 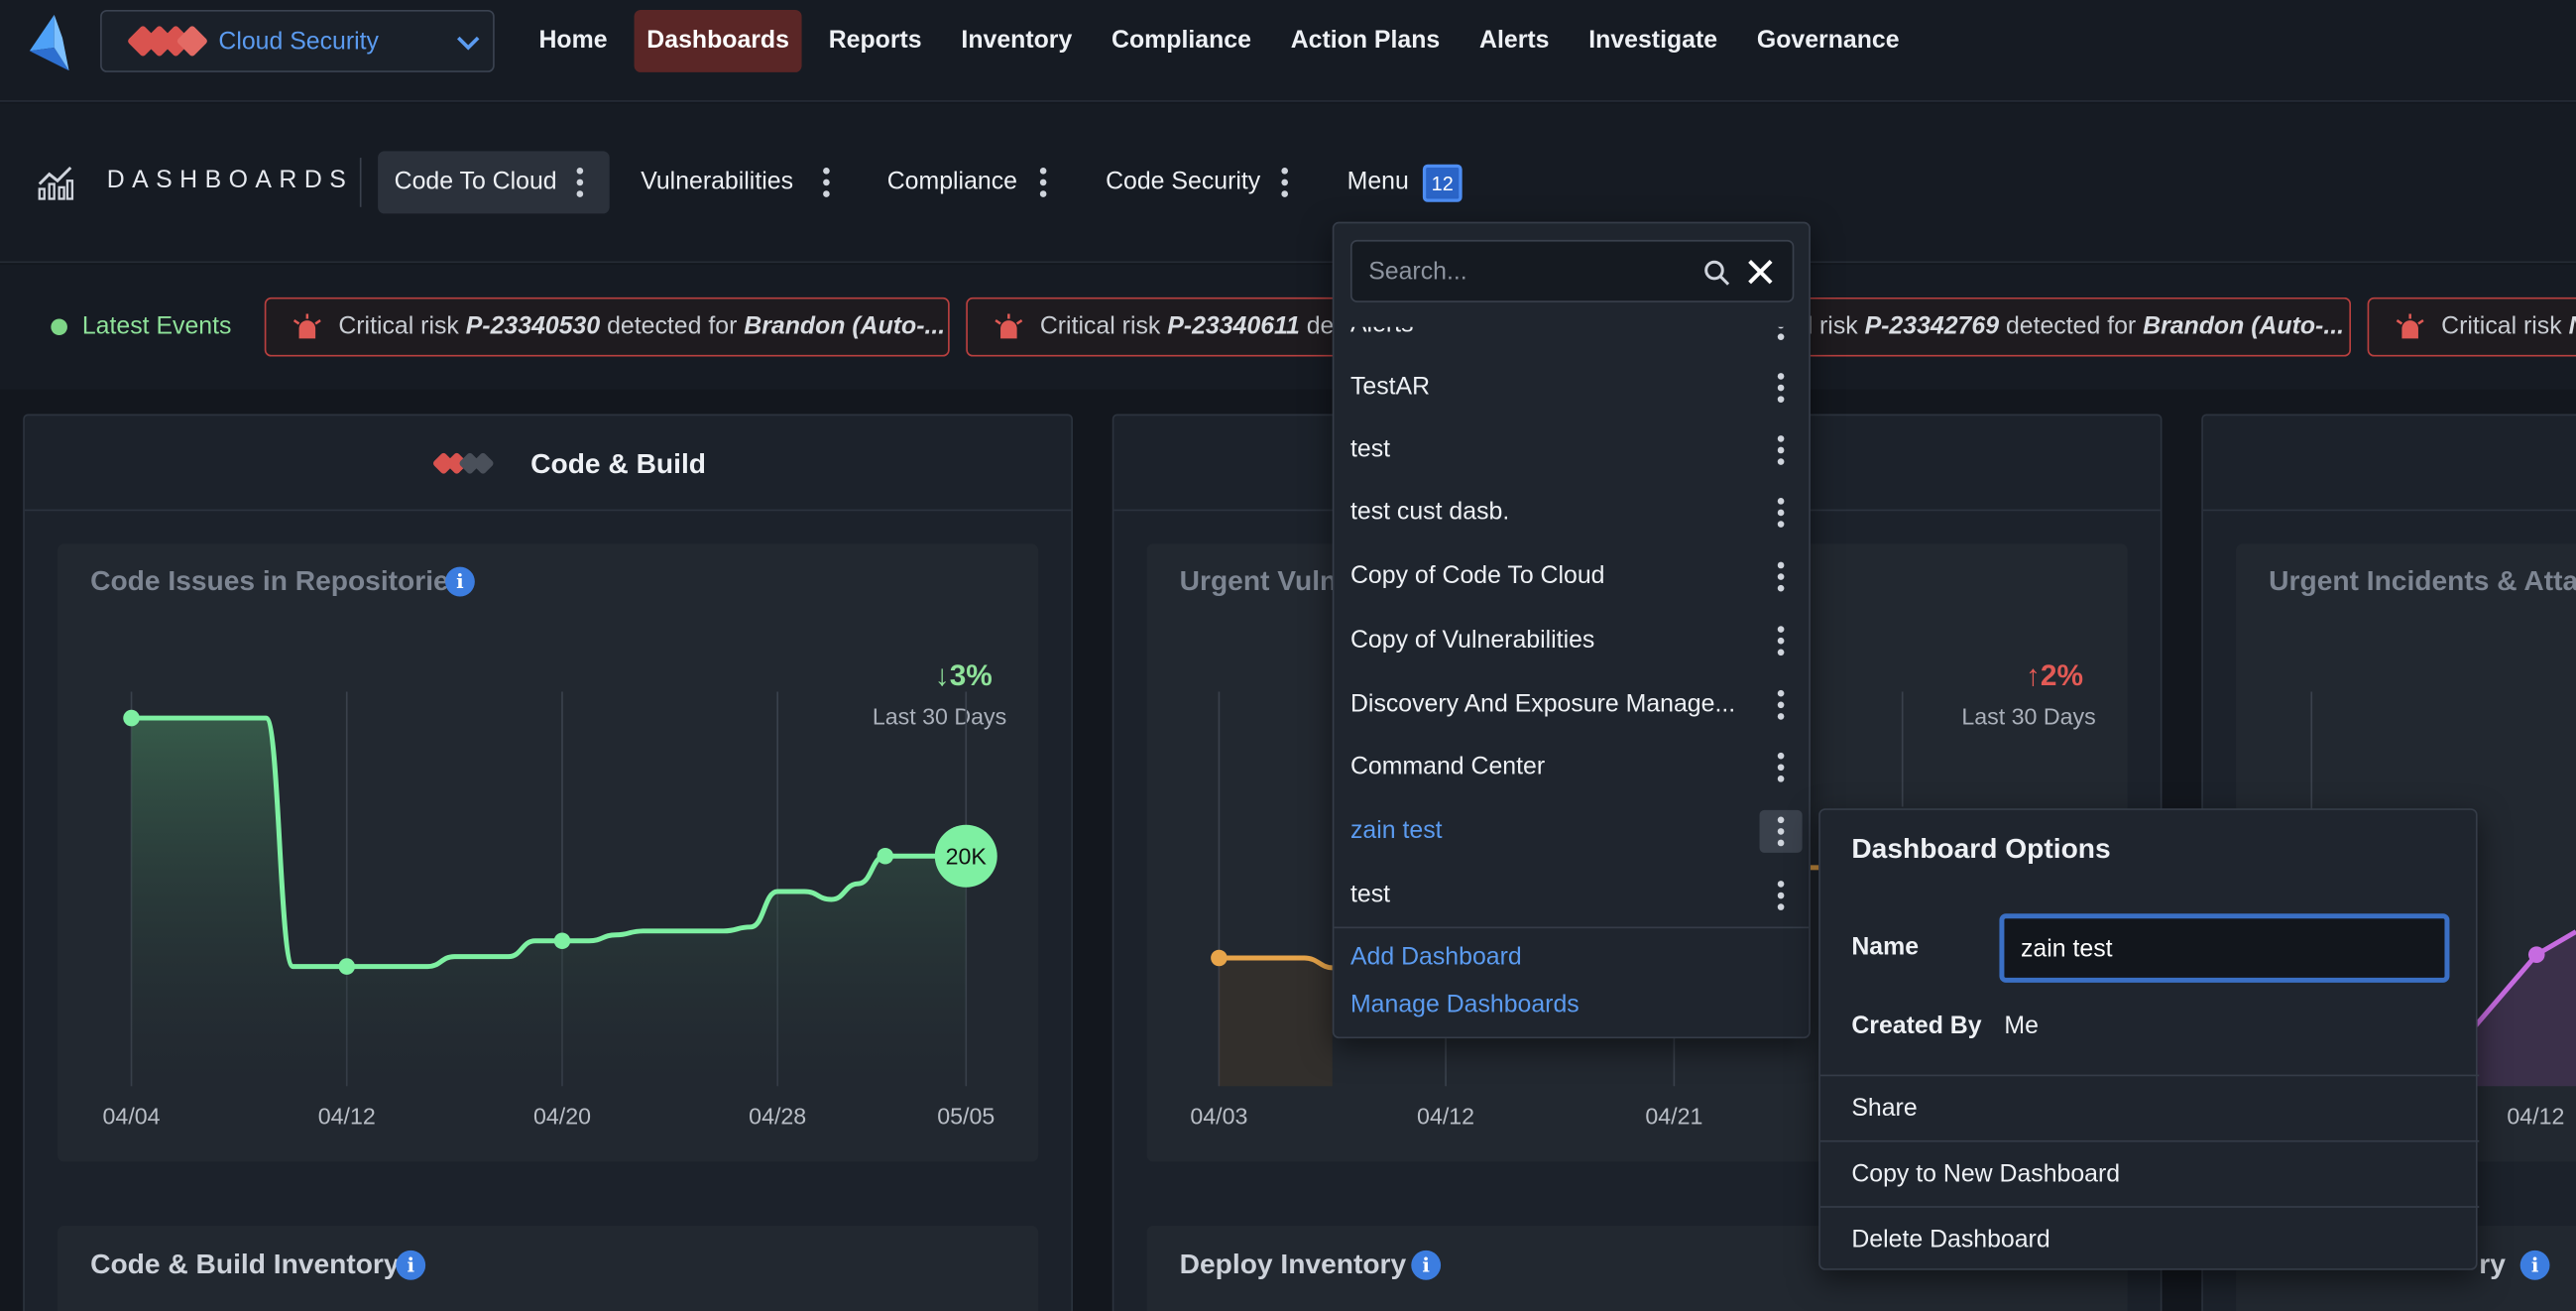 What do you see at coordinates (483, 463) in the screenshot?
I see `severity-diamond-icon` at bounding box center [483, 463].